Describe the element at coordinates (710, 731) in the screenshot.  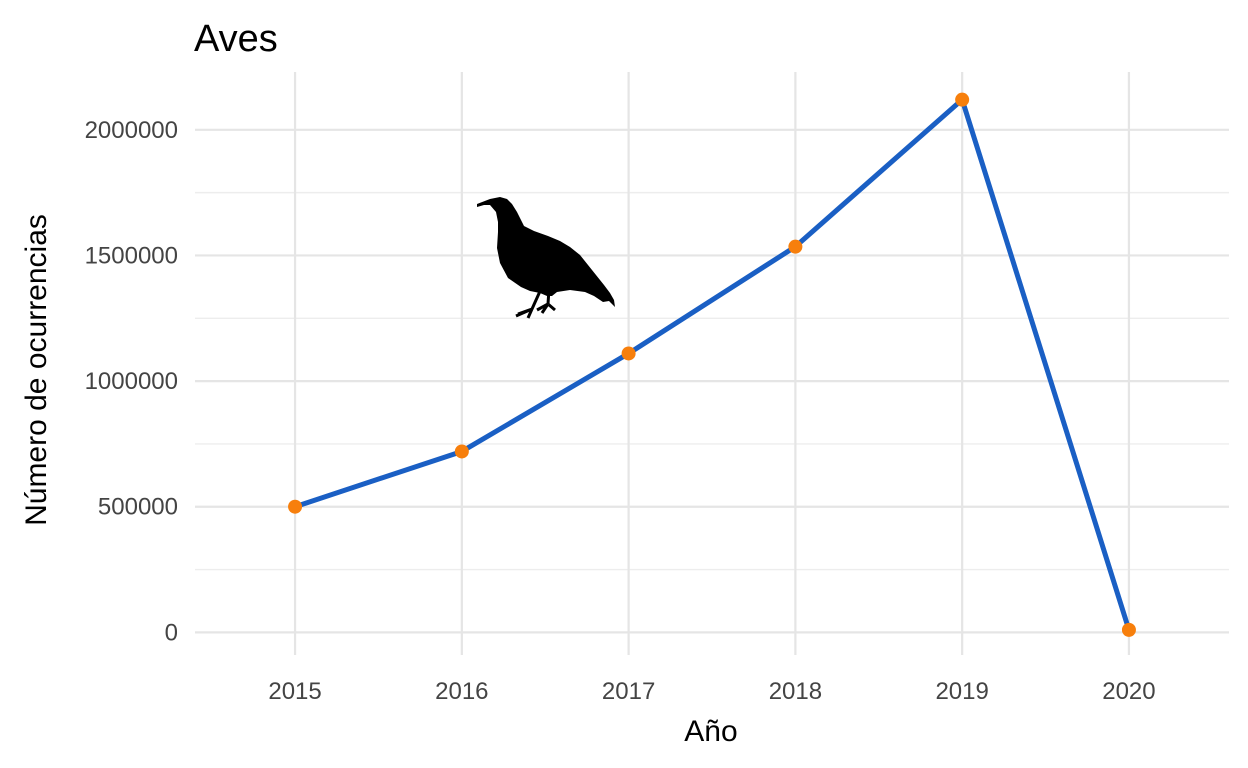
I see `x-axis-title: Año` at that location.